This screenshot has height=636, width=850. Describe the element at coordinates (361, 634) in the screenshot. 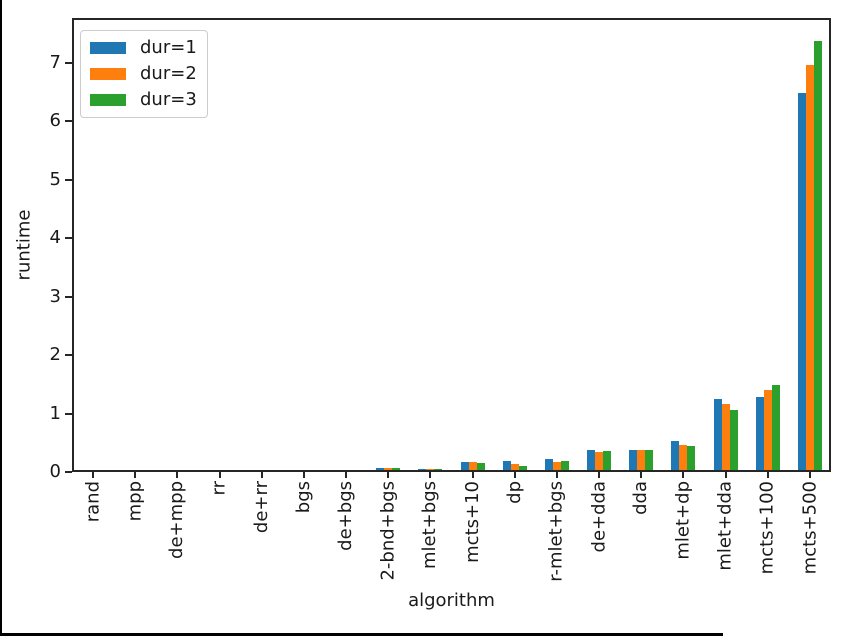

I see `window-border-bottom` at that location.